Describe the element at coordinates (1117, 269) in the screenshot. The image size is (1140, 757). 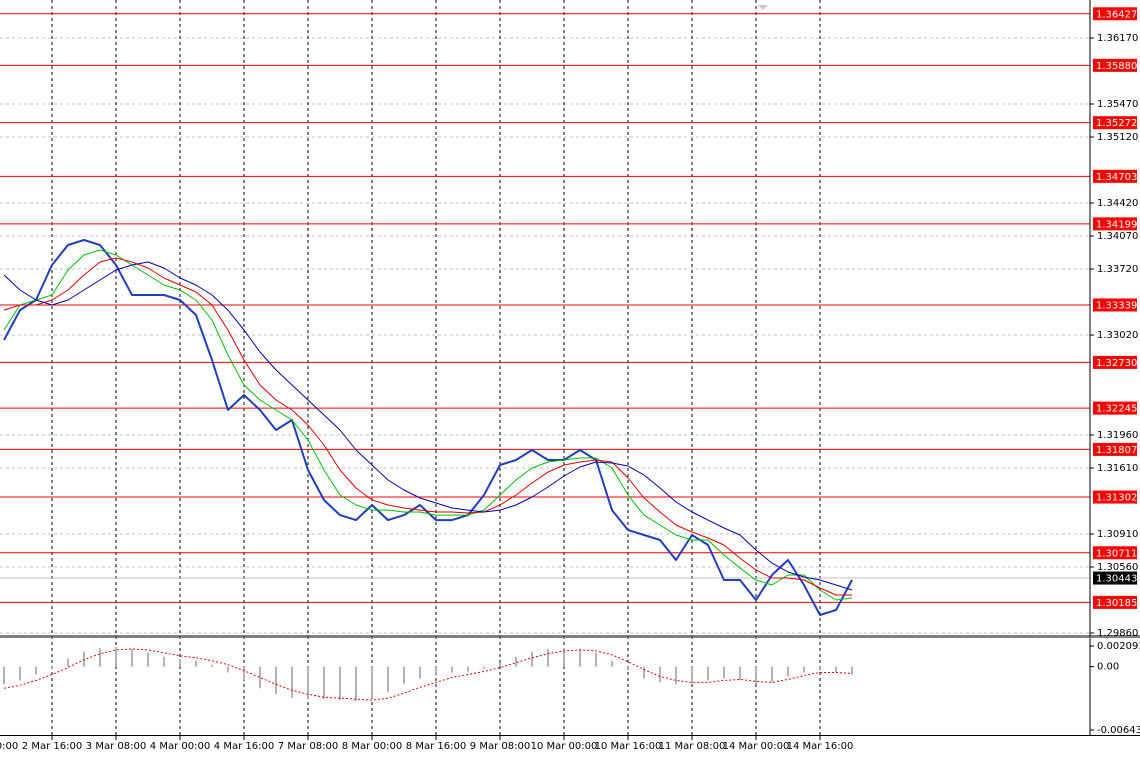
I see `y-tick-label: 1.33720` at that location.